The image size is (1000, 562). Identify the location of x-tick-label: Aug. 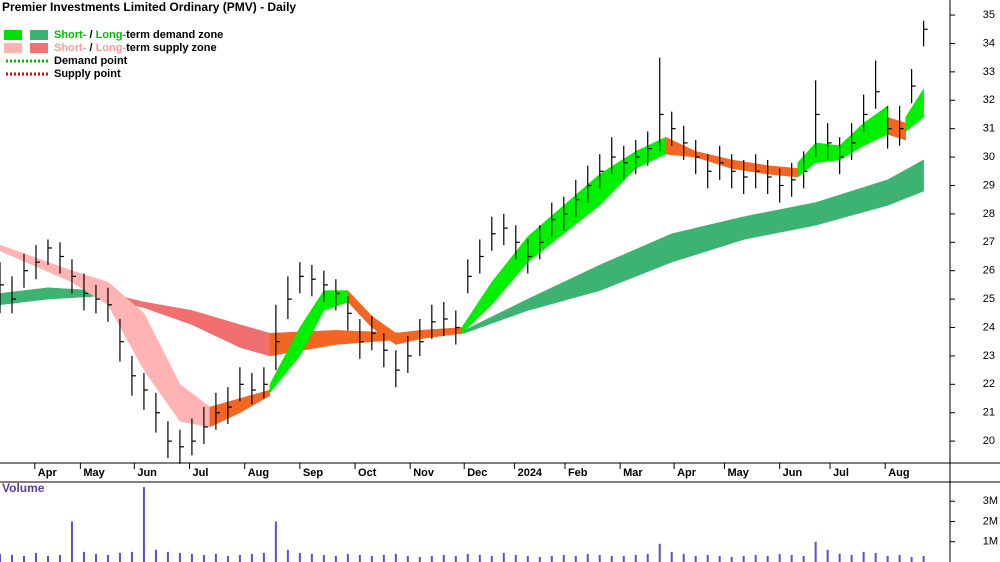
(898, 473).